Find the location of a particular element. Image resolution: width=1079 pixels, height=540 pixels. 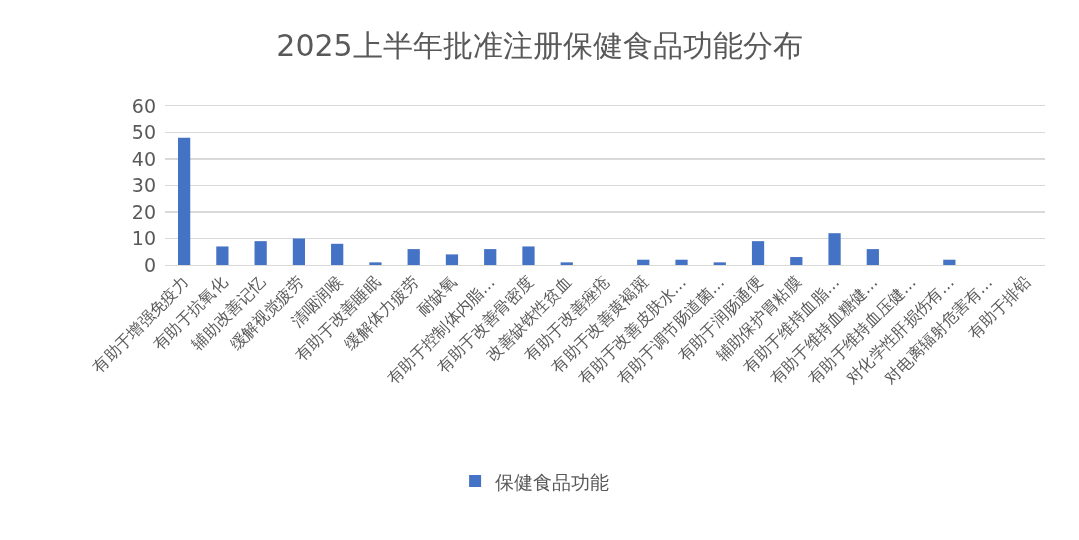

y-tick-label: 40 is located at coordinates (143, 158).